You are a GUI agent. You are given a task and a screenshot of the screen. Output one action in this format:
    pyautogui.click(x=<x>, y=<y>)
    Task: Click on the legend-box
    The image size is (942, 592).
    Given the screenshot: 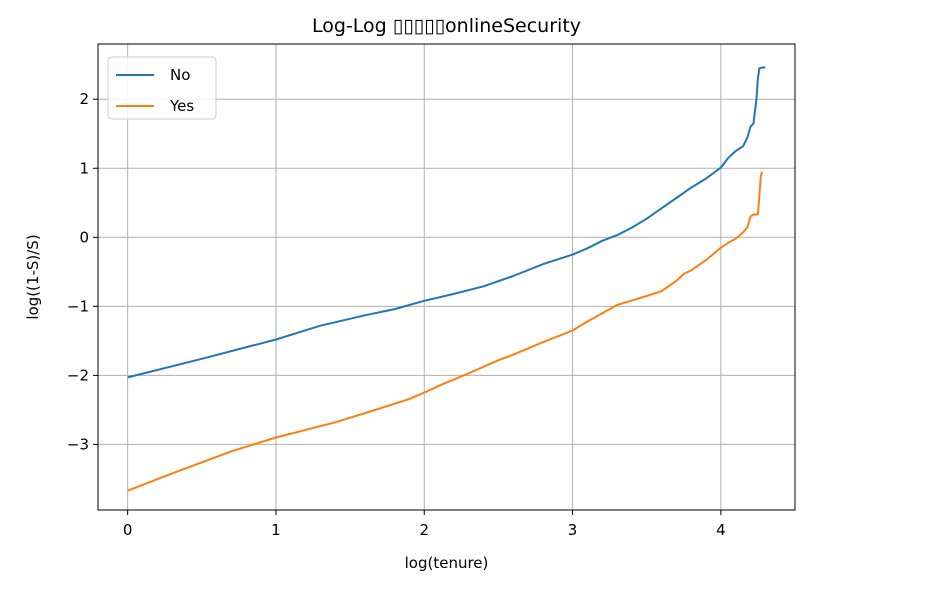 What is the action you would take?
    pyautogui.click(x=162, y=88)
    